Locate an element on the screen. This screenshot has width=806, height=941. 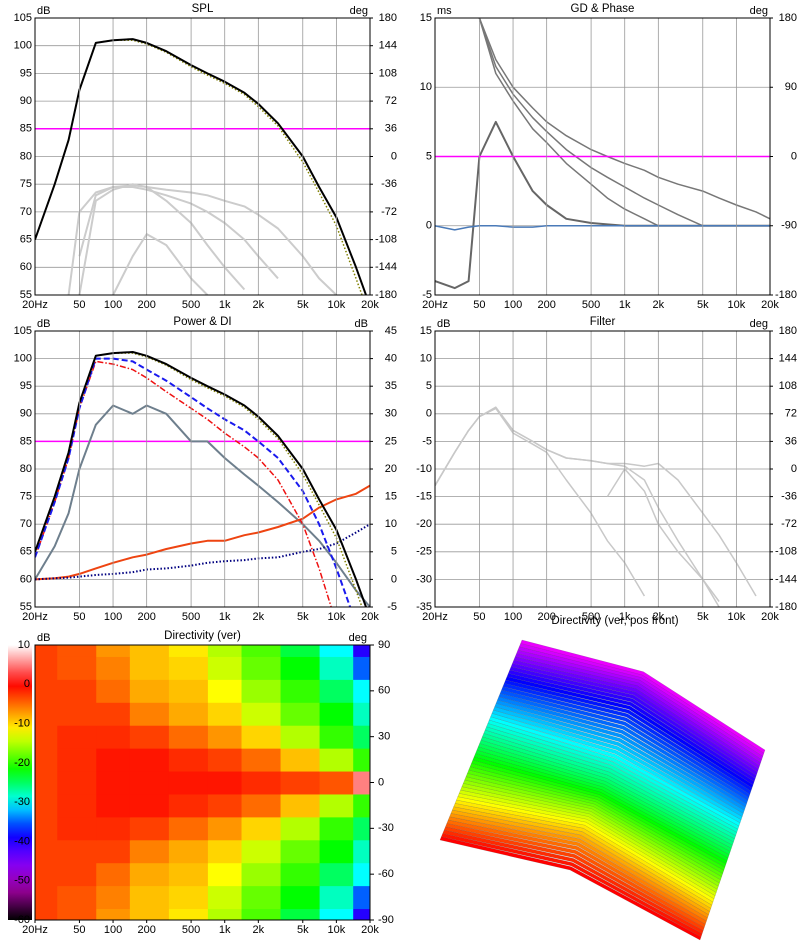
y2-tick-label: -144 is located at coordinates (386, 267).